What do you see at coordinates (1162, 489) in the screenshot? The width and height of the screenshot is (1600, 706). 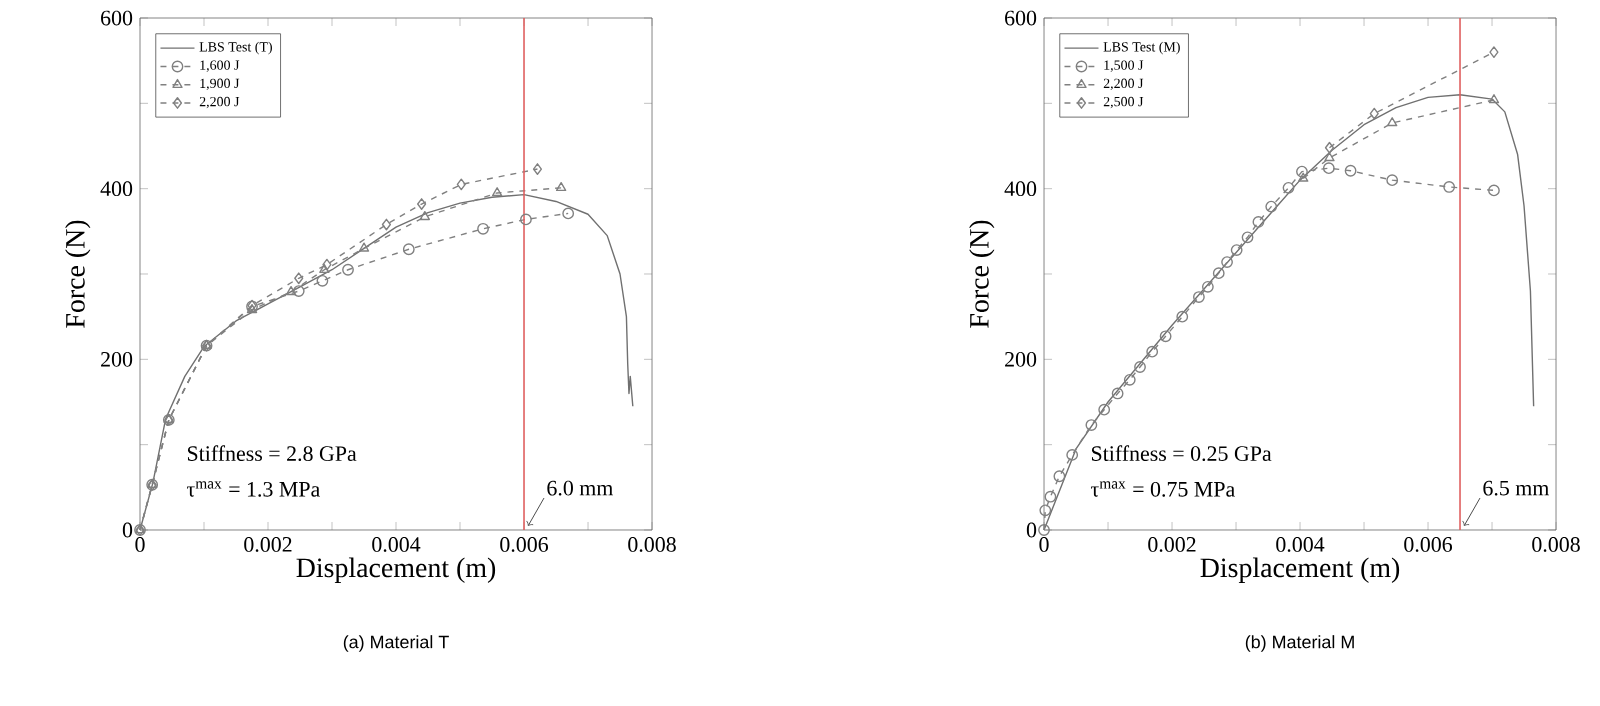 I see `annotation: τ$^{max}$ = 0.75 MPa` at bounding box center [1162, 489].